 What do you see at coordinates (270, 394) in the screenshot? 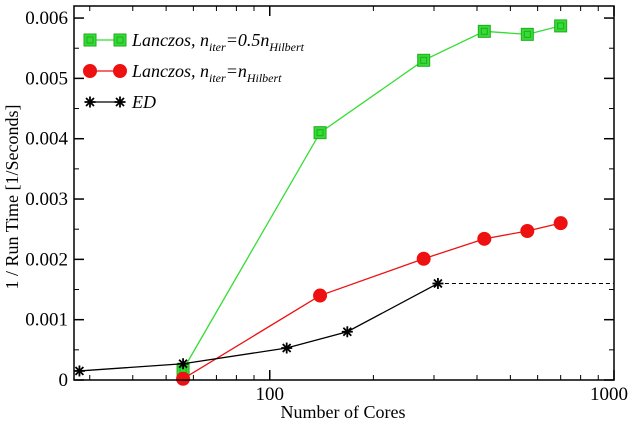
I see `x-tick-label: 100` at bounding box center [270, 394].